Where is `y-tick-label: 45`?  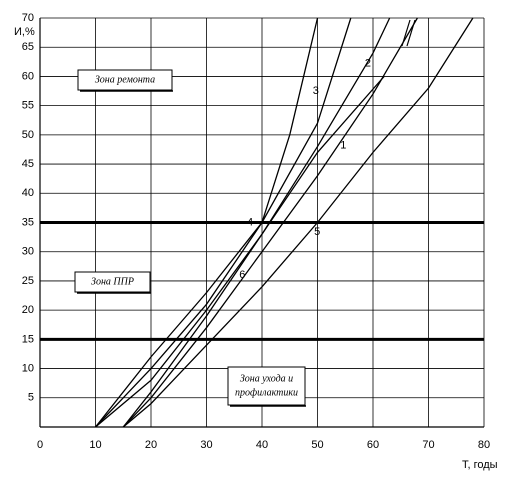 y-tick-label: 45 is located at coordinates (28, 164).